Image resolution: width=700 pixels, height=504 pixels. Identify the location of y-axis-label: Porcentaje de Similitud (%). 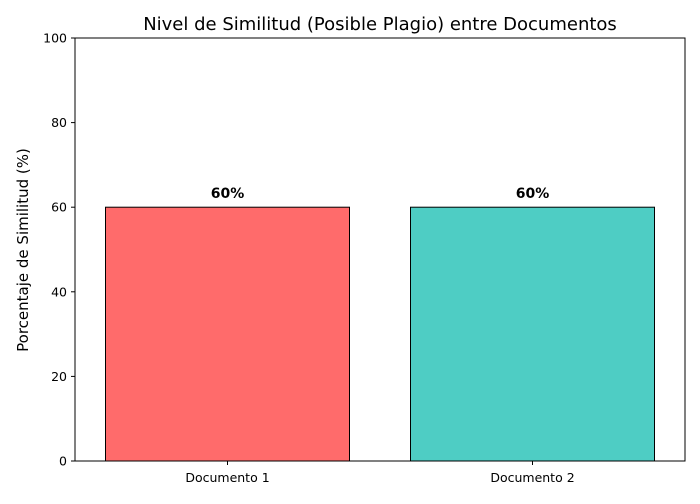
(23, 250).